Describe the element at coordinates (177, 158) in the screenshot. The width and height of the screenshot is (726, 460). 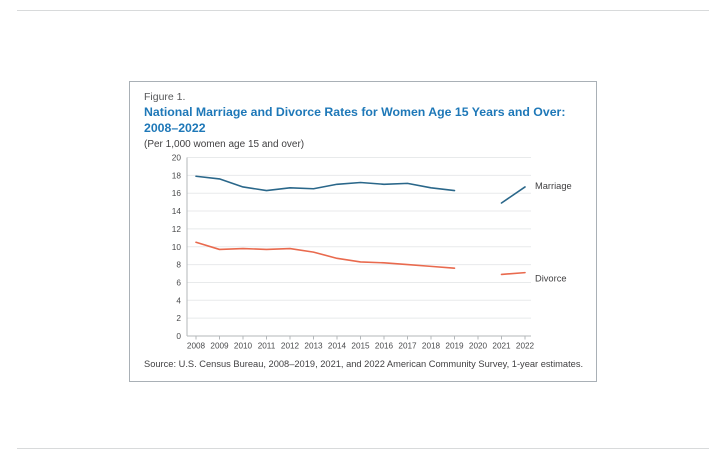
I see `svg-text: 20` at that location.